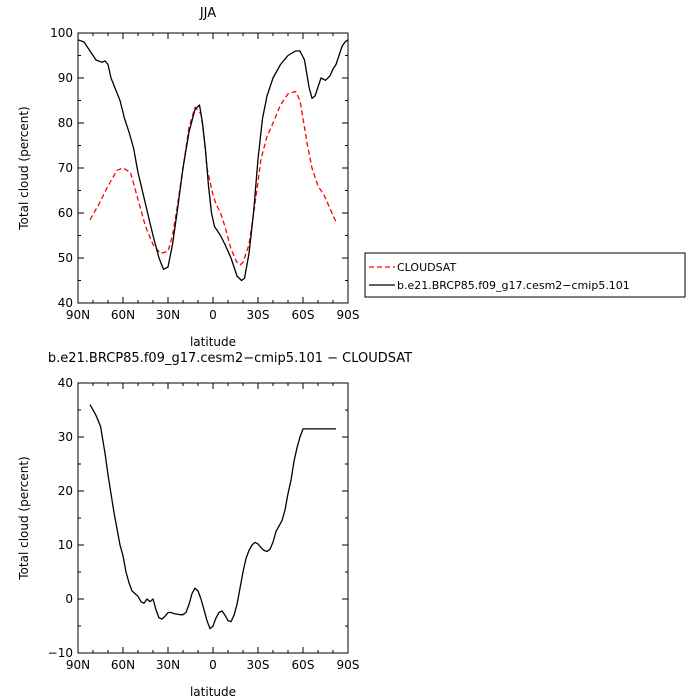 The image size is (700, 700). Describe the element at coordinates (168, 315) in the screenshot. I see `top-x-tick-label: 30N` at that location.